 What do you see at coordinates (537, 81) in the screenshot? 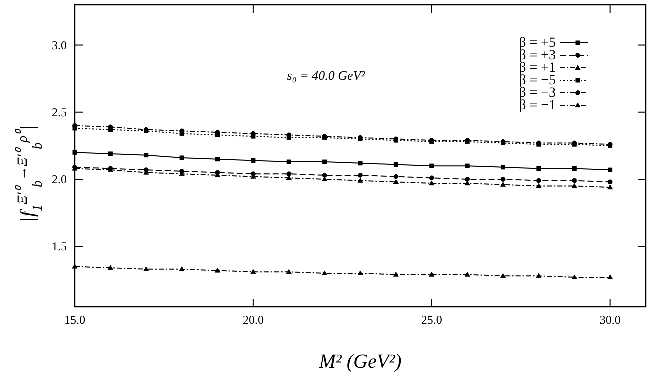
I see `legend-label: β = −5` at bounding box center [537, 81].